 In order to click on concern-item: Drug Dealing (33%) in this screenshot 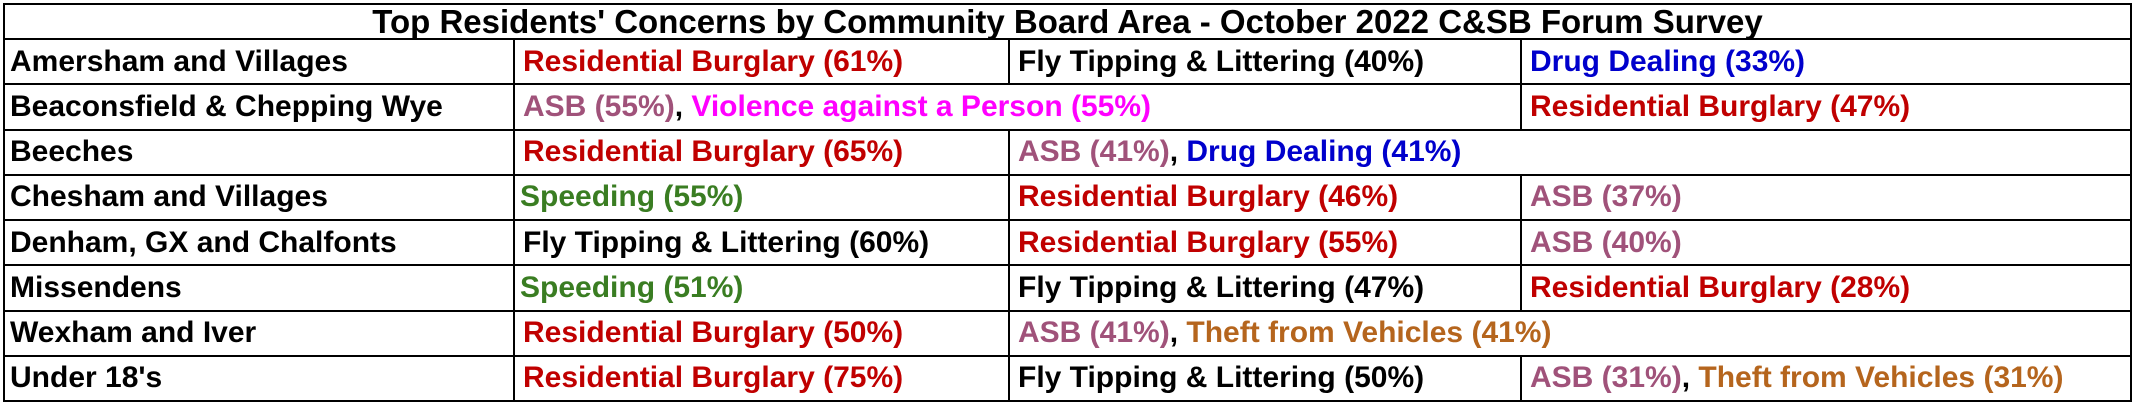, I will do `click(1668, 61)`.